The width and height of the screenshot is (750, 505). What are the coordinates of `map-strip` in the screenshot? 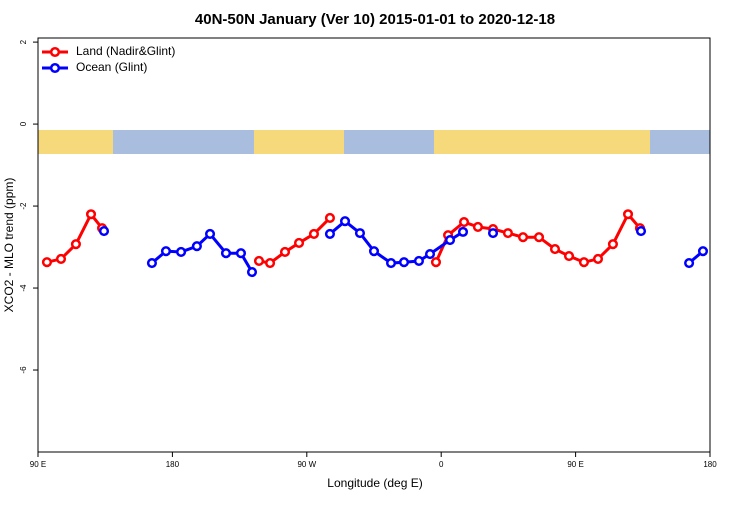 It's located at (374, 142).